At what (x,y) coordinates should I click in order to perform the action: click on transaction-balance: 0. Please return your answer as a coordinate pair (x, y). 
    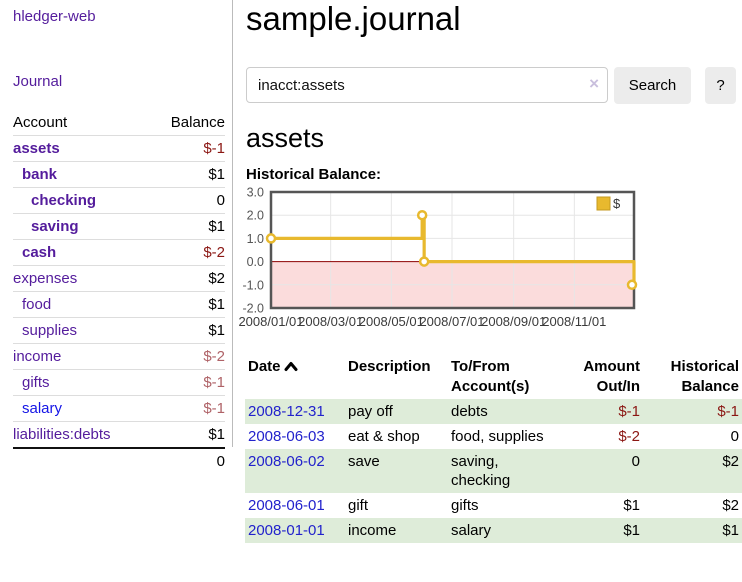
    Looking at the image, I should click on (734, 436).